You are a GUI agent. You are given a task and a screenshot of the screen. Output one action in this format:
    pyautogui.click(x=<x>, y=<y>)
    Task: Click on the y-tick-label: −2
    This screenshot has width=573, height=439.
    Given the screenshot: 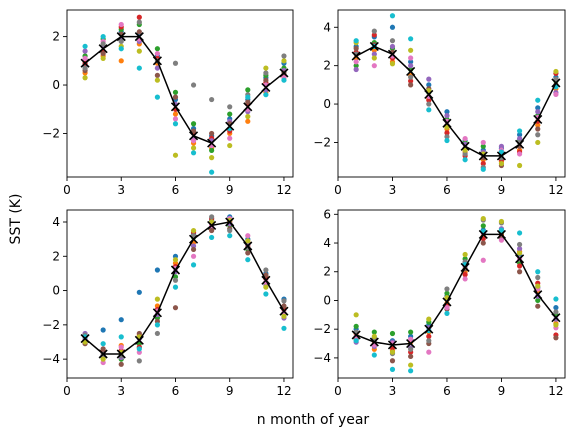 What is the action you would take?
    pyautogui.click(x=322, y=142)
    